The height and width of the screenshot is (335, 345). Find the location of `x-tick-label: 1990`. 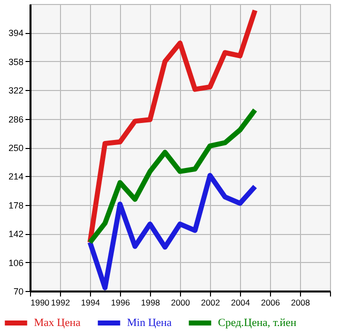

x-tick-label: 1990 is located at coordinates (40, 303).